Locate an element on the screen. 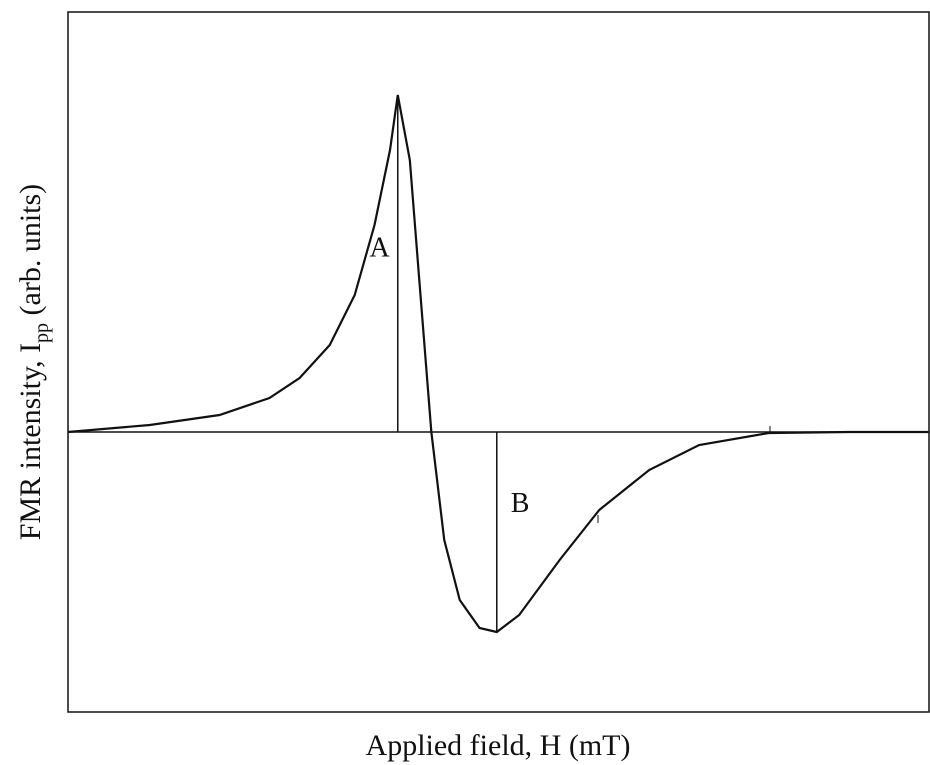 This screenshot has width=930, height=765. y-label-sub: pp is located at coordinates (42, 333).